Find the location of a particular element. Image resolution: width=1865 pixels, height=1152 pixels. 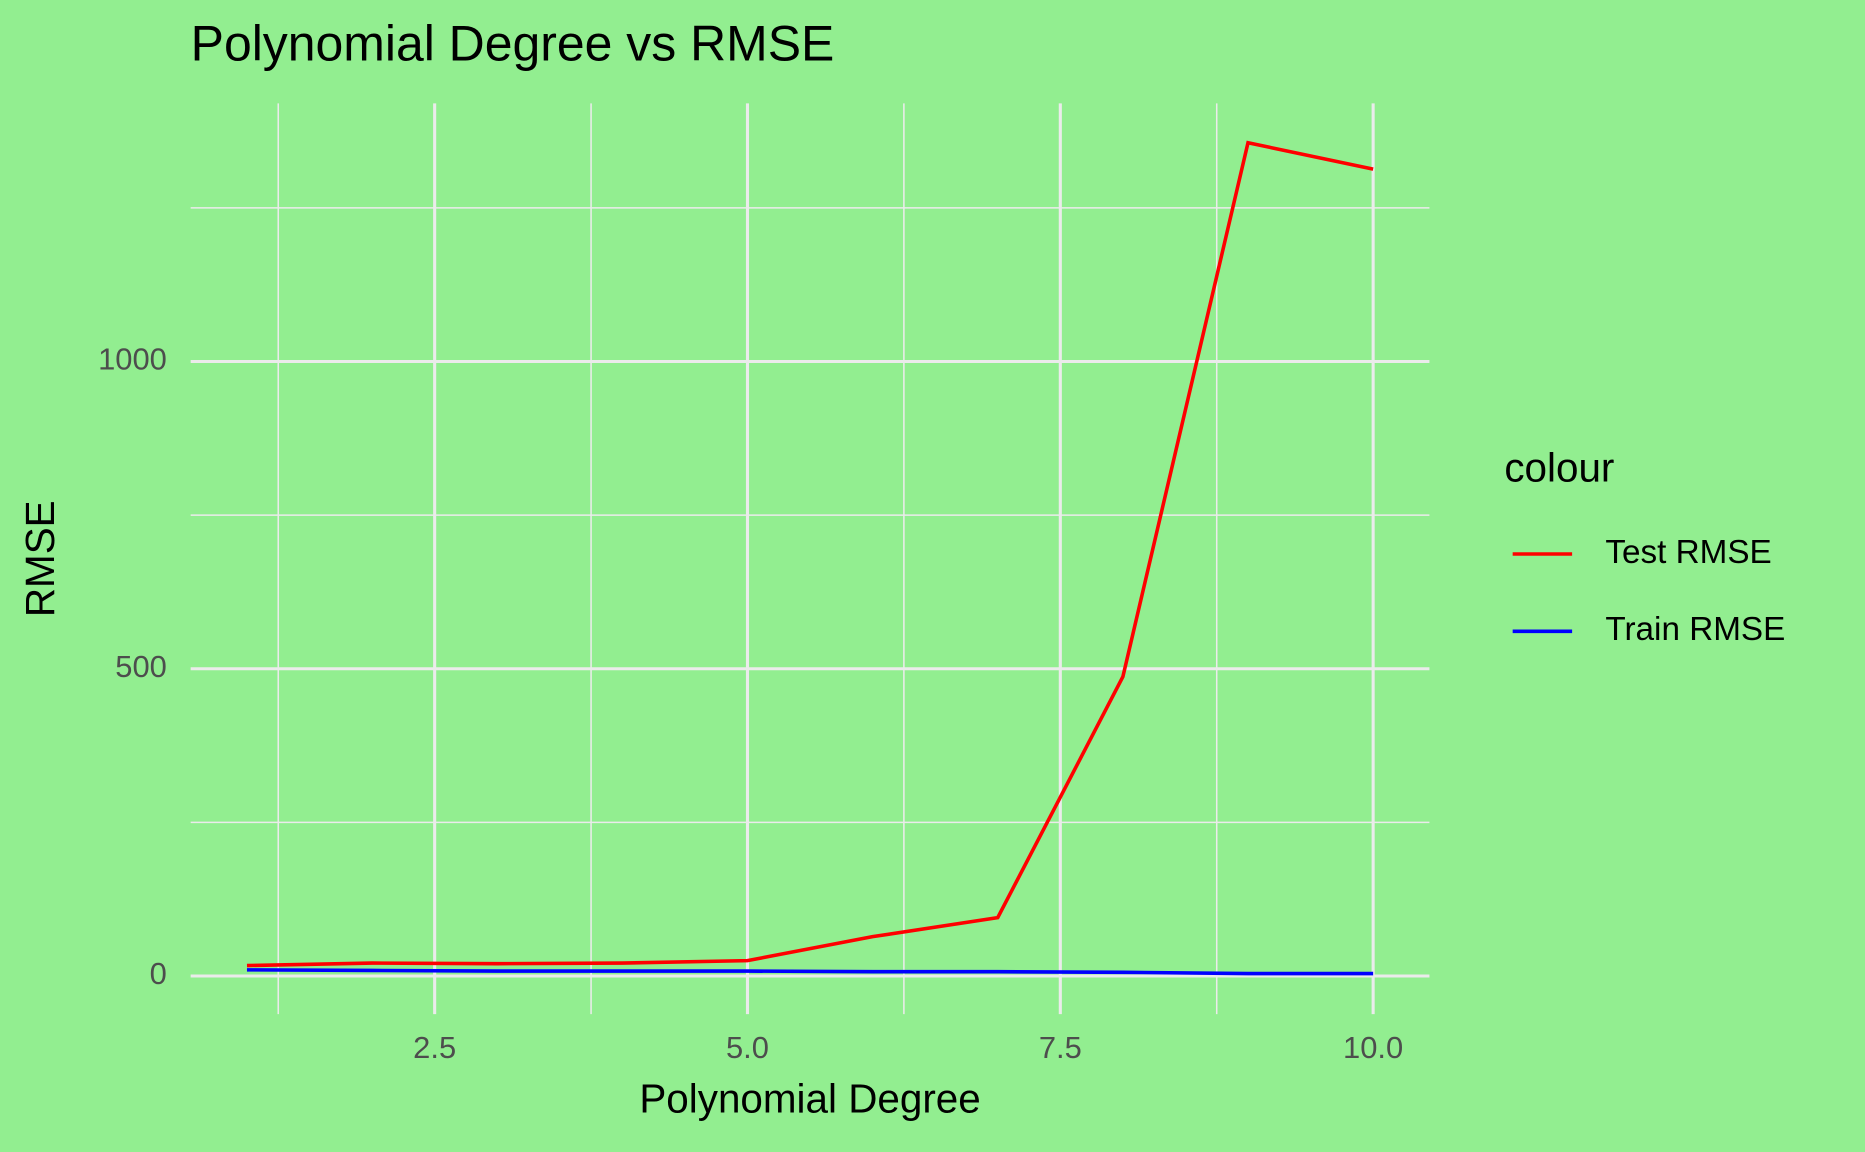

y-axis-label: RMSE is located at coordinates (40, 558).